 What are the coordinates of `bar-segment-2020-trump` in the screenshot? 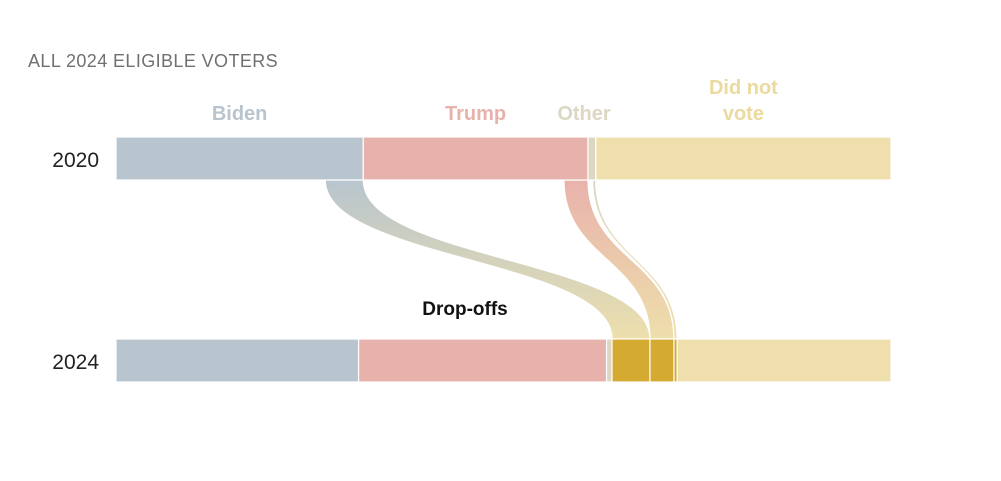 It's located at (475, 158).